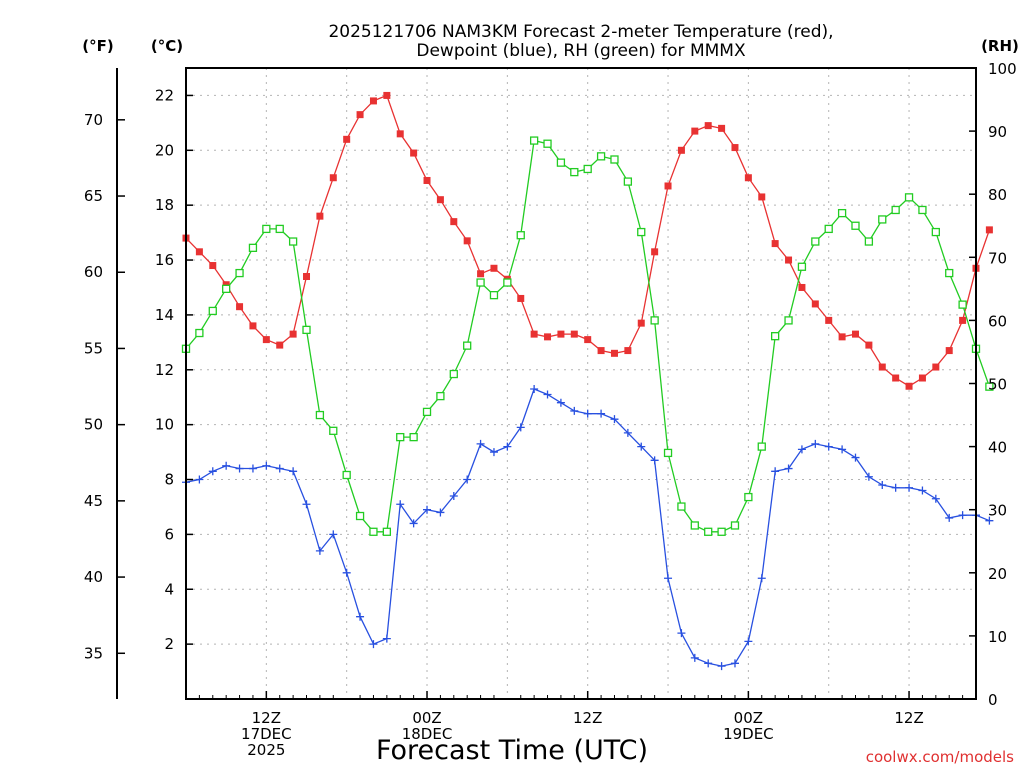  What do you see at coordinates (93, 196) in the screenshot?
I see `fahrenheit-tick-label: 65` at bounding box center [93, 196].